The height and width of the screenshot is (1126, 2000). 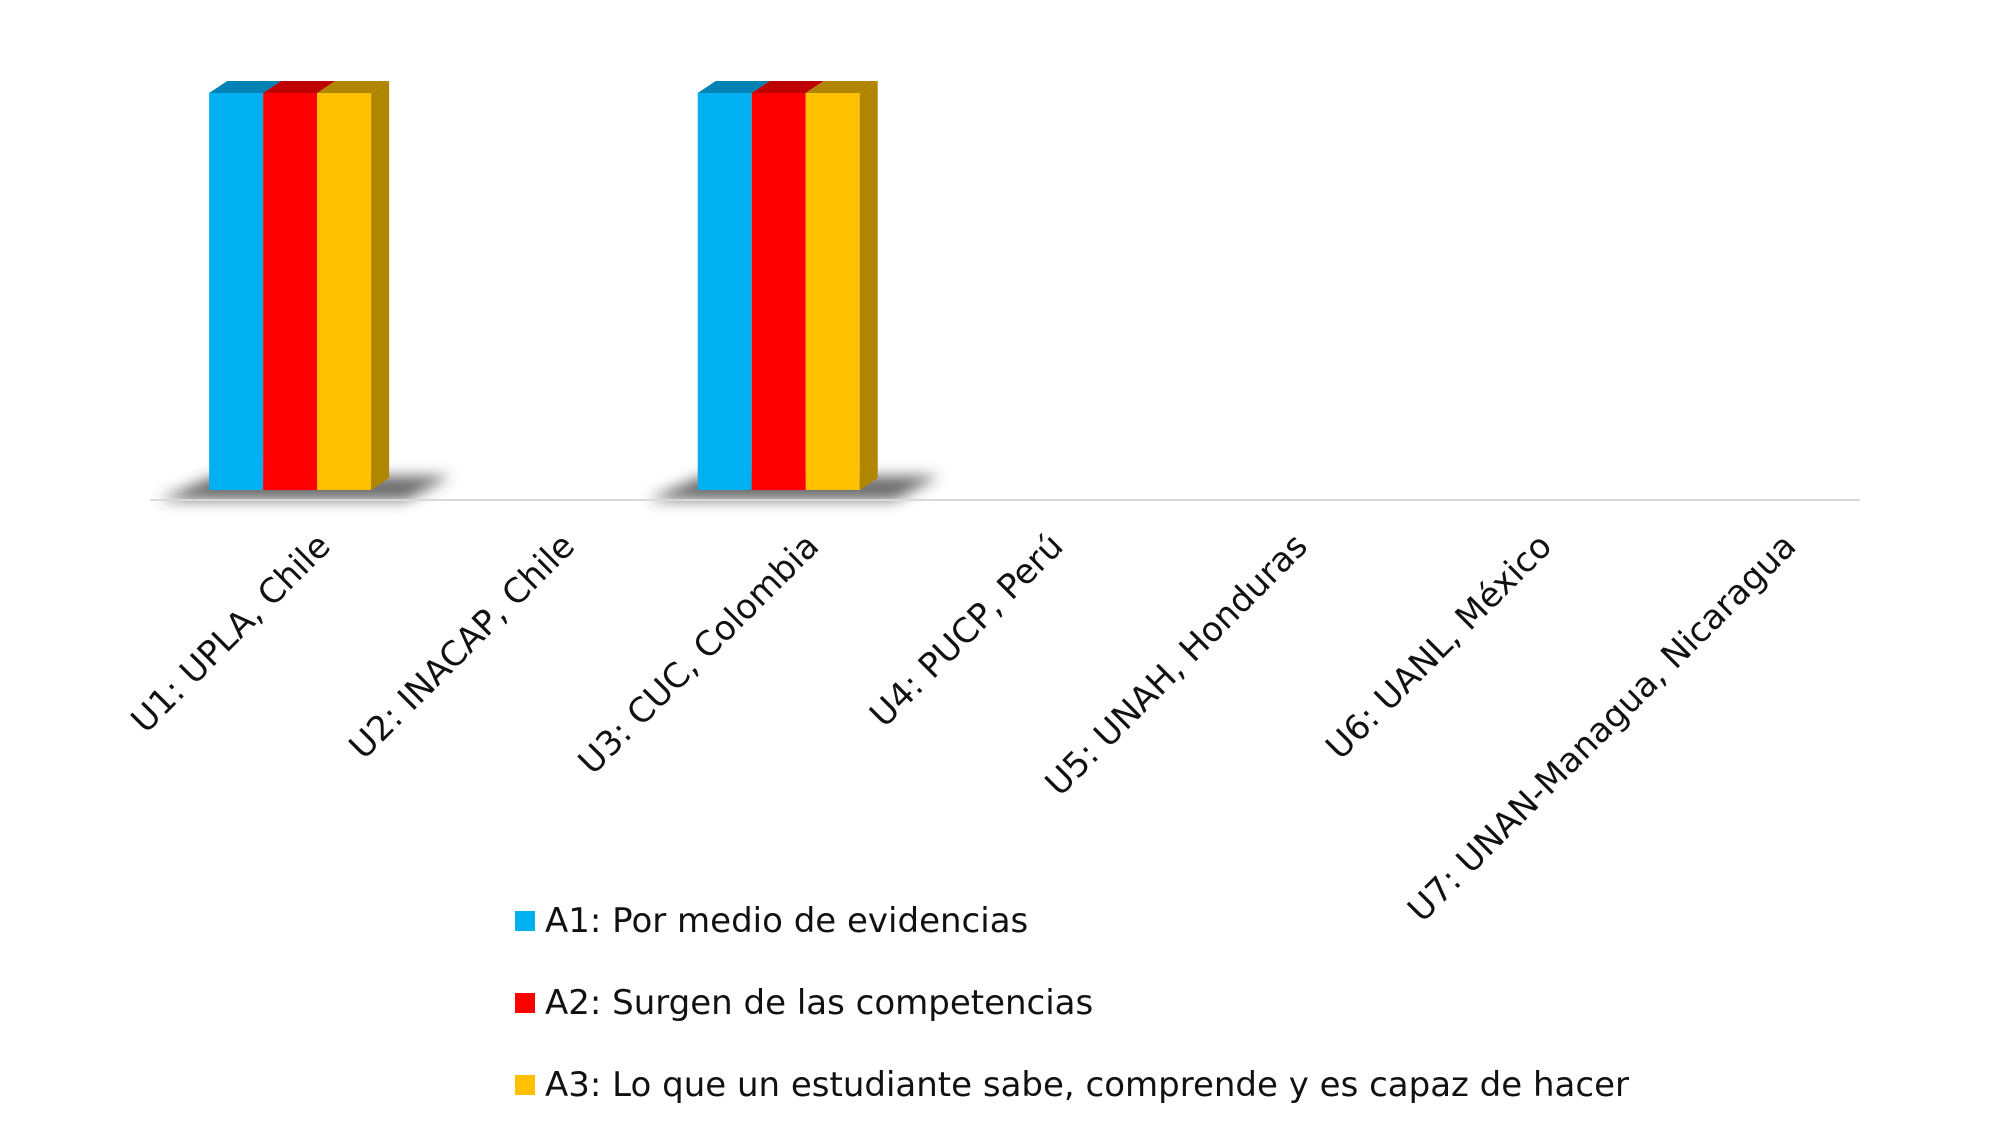 I want to click on legend-item-a1: A1: Por medio de evidencias, so click(x=1072, y=921).